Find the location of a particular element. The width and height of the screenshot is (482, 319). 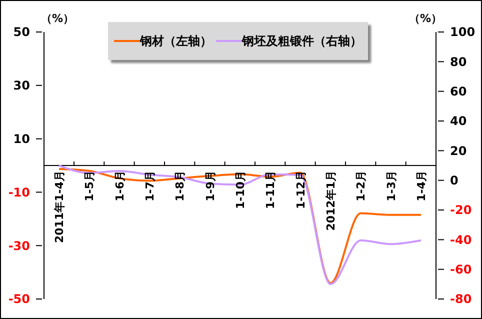

x-tick-label: 1-6月 is located at coordinates (119, 186).